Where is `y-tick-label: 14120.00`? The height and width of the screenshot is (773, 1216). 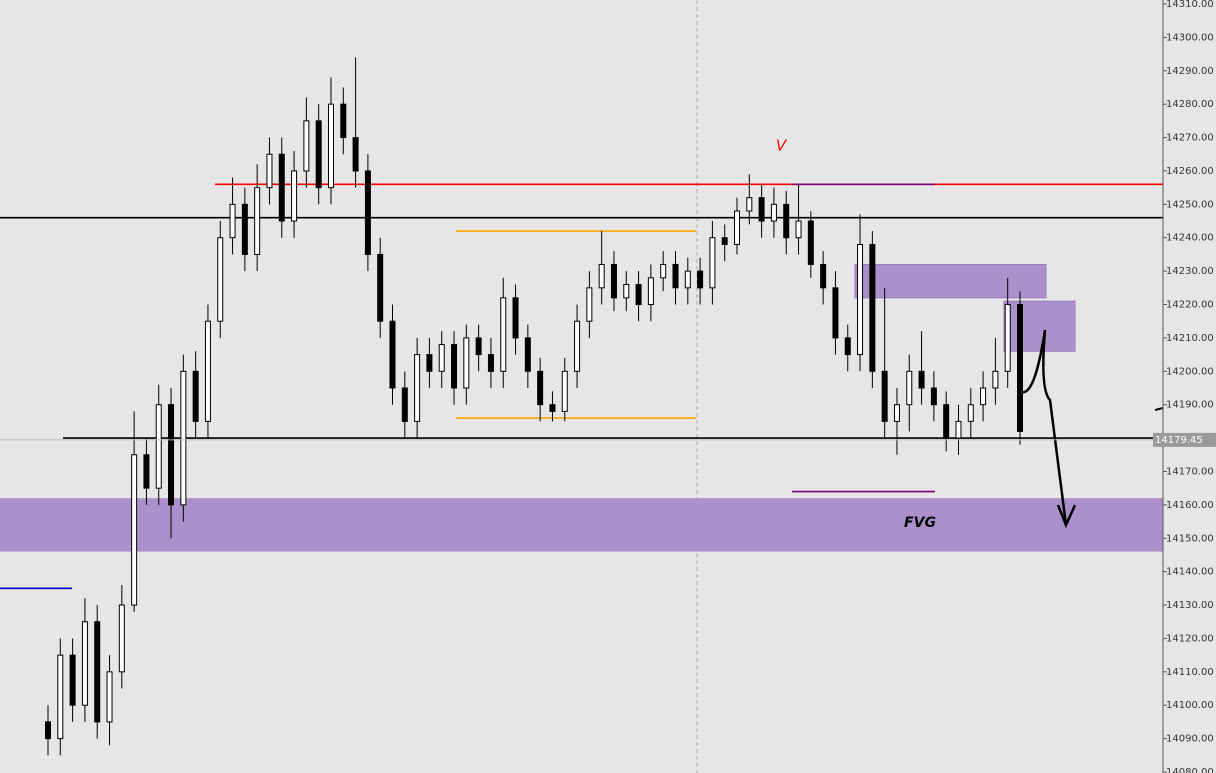 y-tick-label: 14120.00 is located at coordinates (1190, 638).